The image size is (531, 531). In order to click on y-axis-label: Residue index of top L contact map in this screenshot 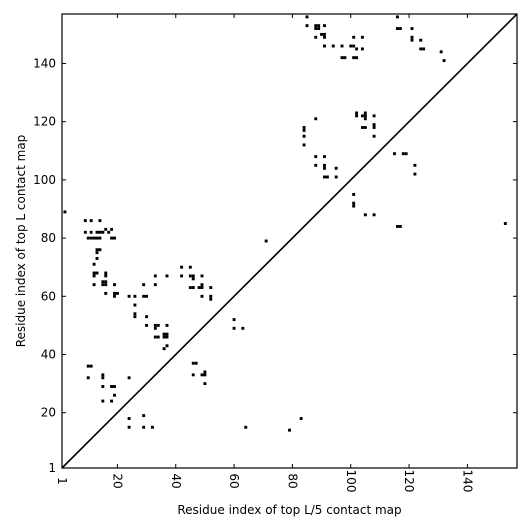, I will do `click(21, 241)`.